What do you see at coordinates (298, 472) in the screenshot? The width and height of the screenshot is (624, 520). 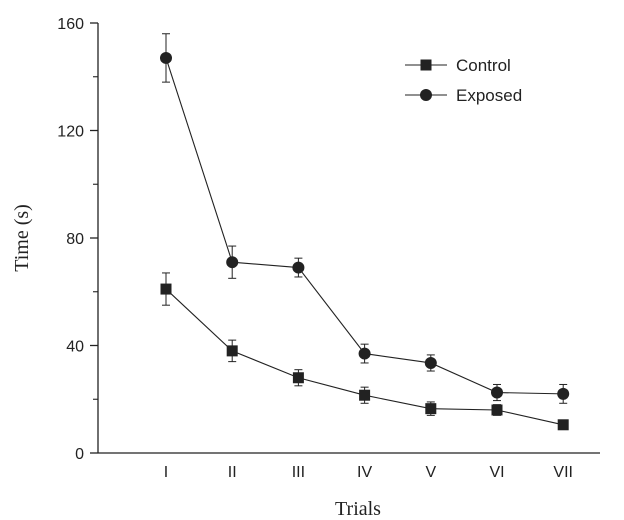 I see `x-tick-label: III` at bounding box center [298, 472].